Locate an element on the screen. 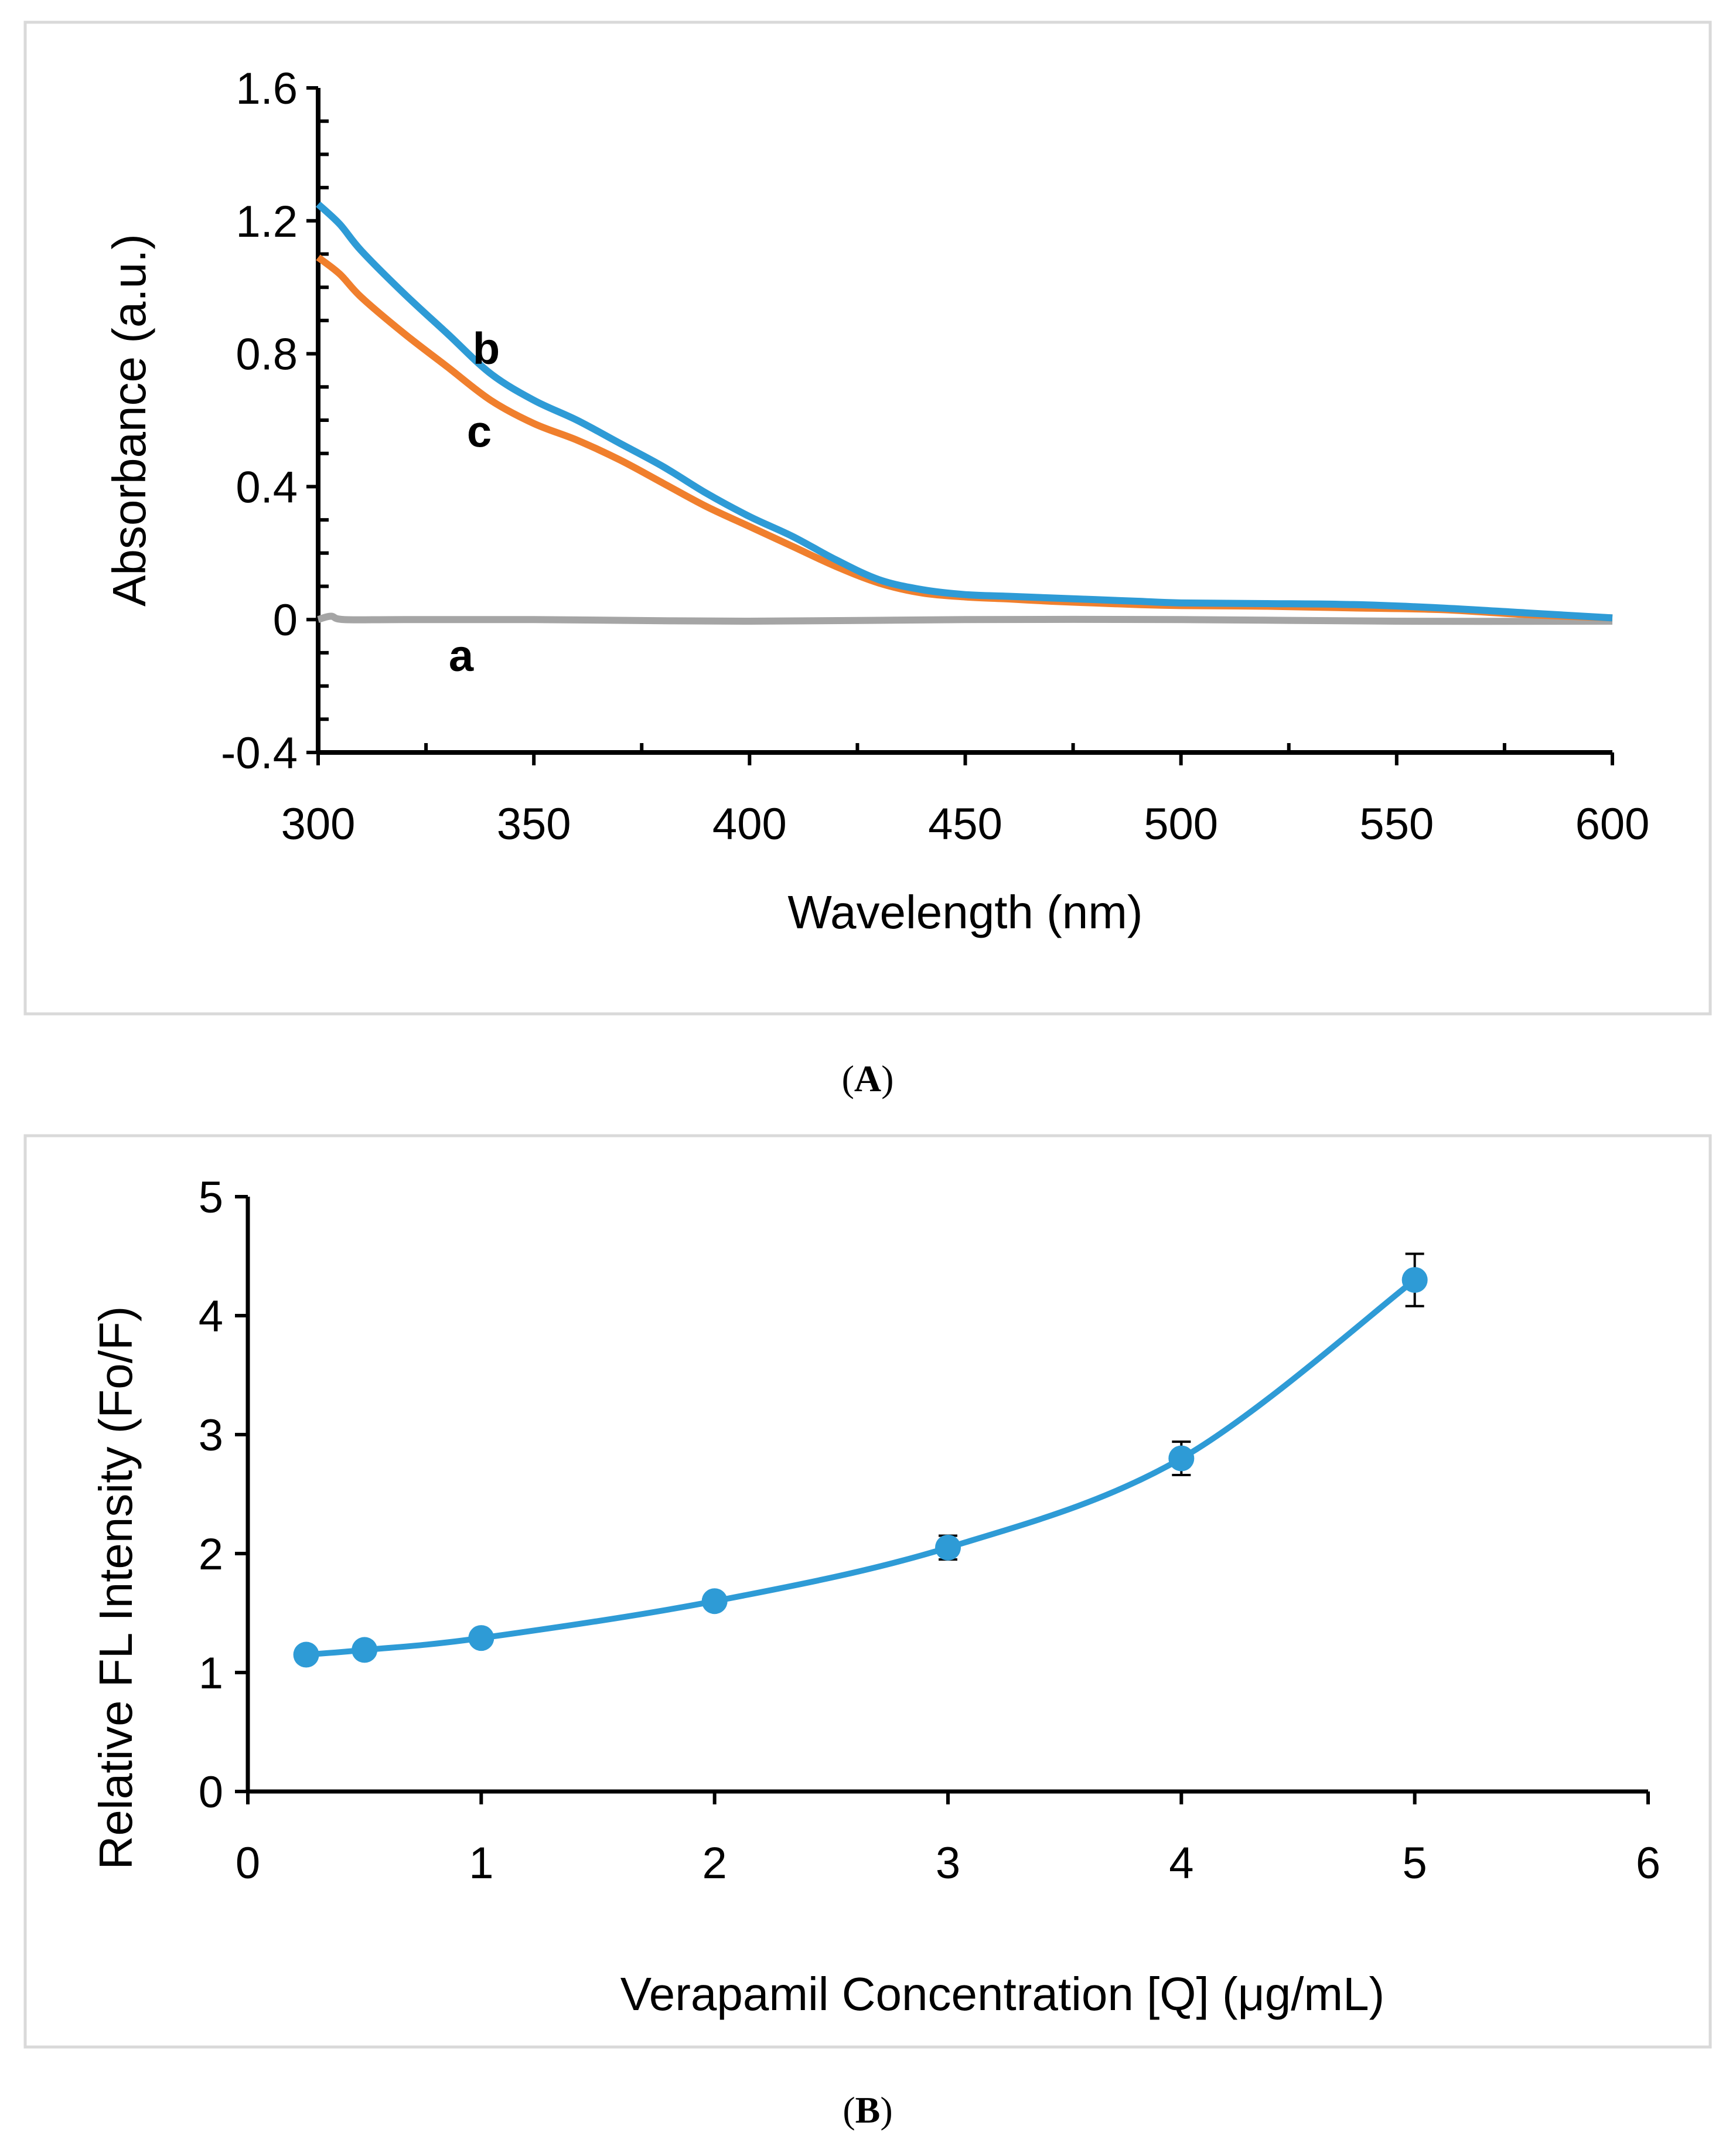  series-label-a: a is located at coordinates (461, 656).